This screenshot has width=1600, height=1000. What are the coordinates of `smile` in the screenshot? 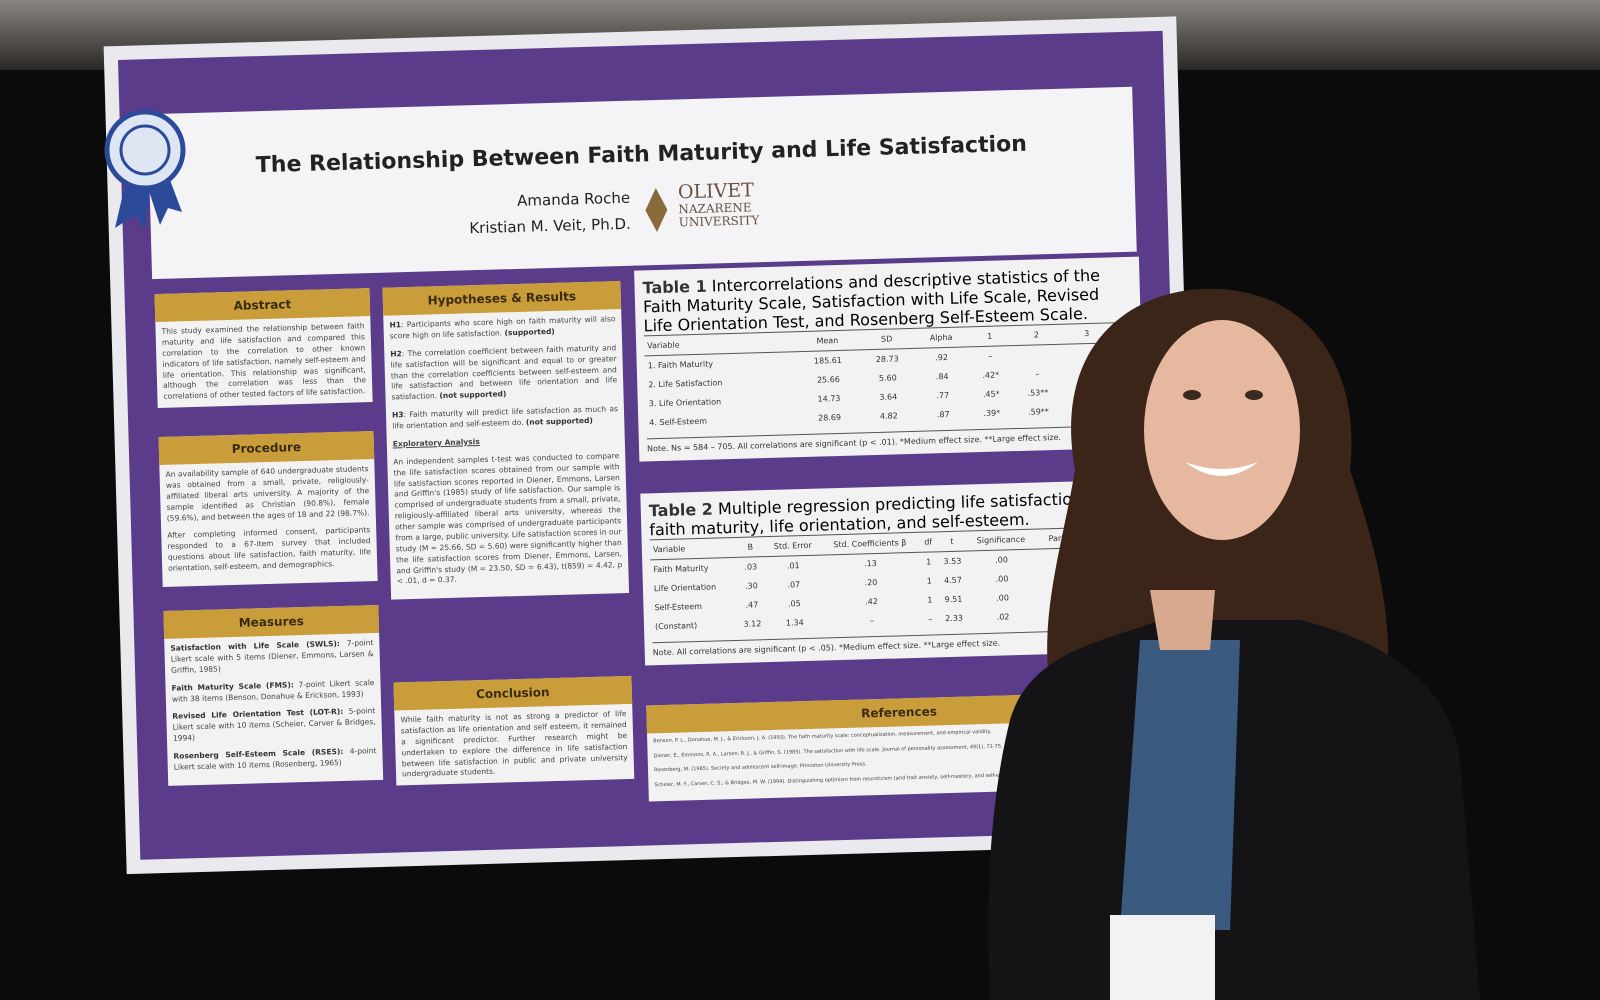 It's located at (1221, 469).